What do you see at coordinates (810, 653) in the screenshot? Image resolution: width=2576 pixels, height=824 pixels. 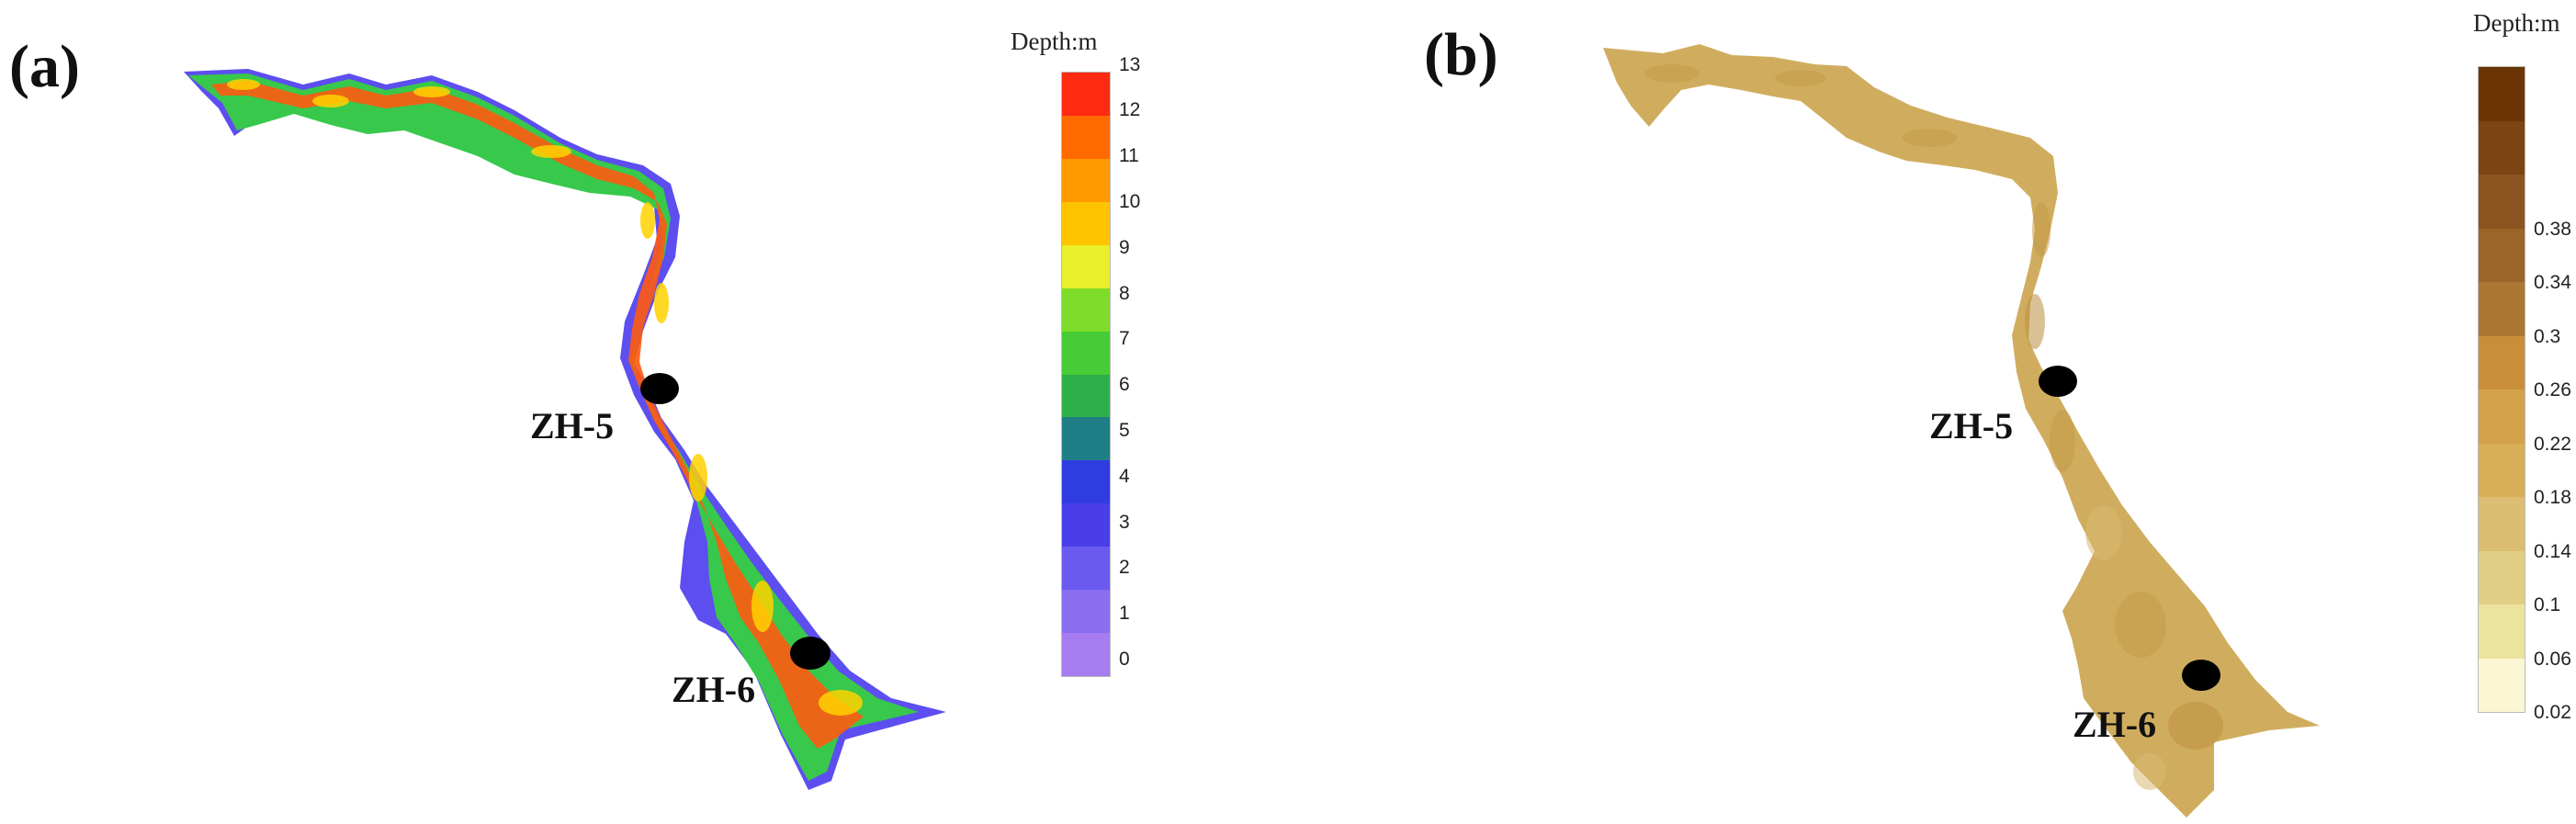 I see `station-marker-zh6-a` at bounding box center [810, 653].